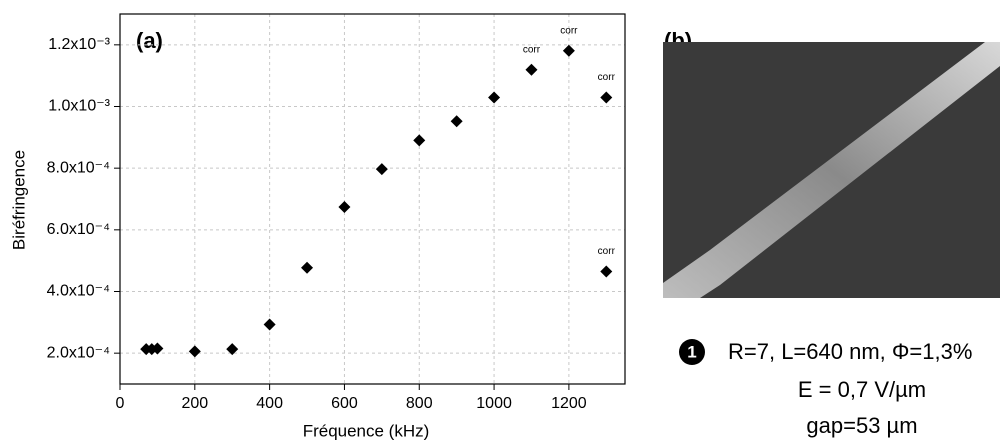 This screenshot has width=1006, height=443. Describe the element at coordinates (18, 200) in the screenshot. I see `y-axis-label: Biréfringence` at that location.